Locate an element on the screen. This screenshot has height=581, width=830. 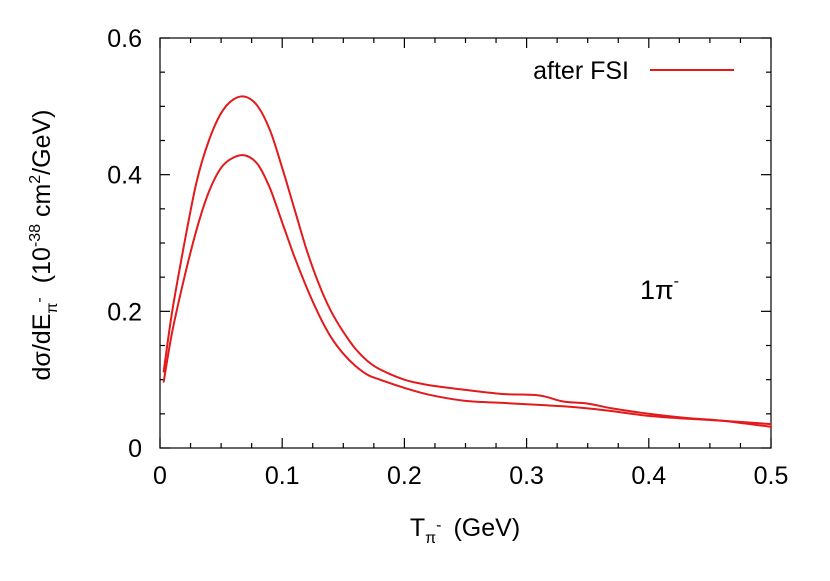
x-axis-label: Tπ- (GeV) is located at coordinates (465, 530).